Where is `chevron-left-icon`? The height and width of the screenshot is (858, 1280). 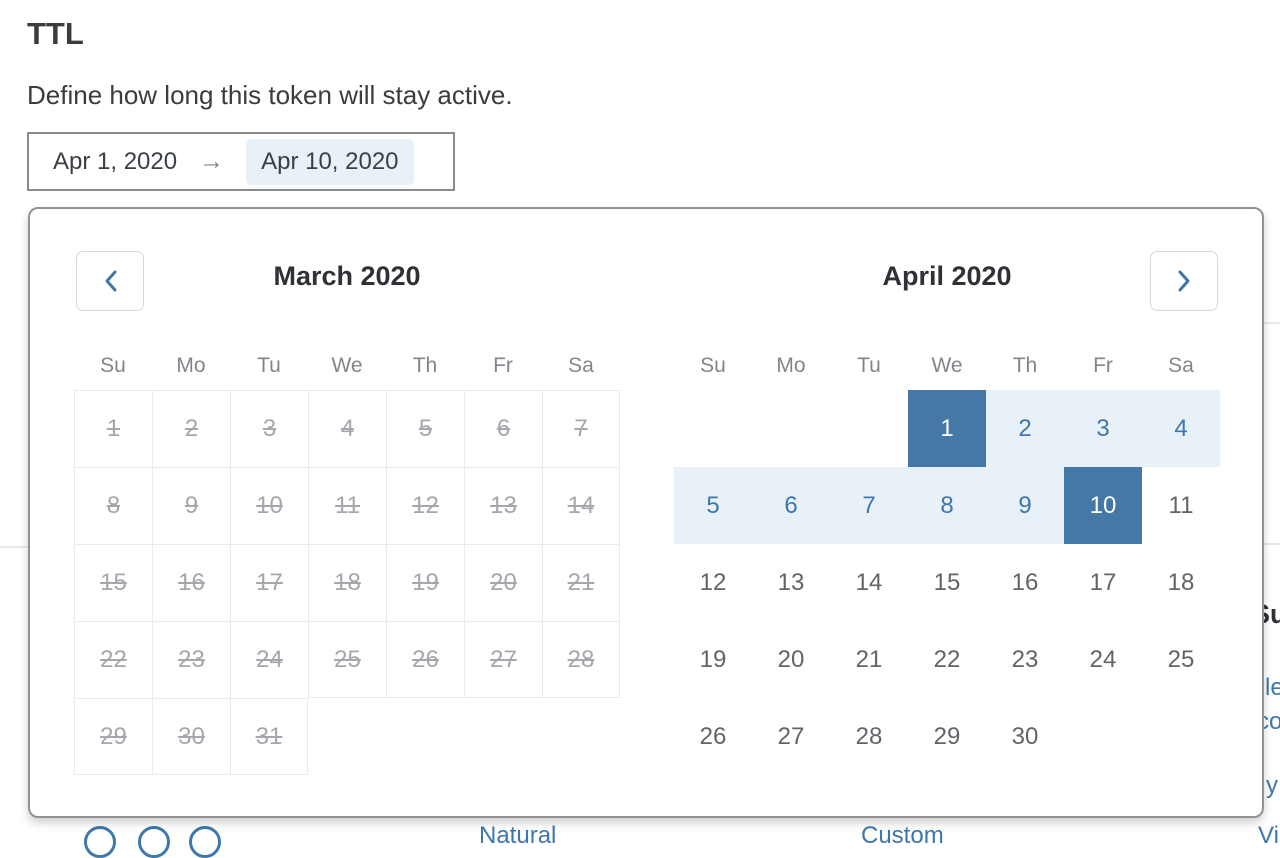 chevron-left-icon is located at coordinates (110, 281).